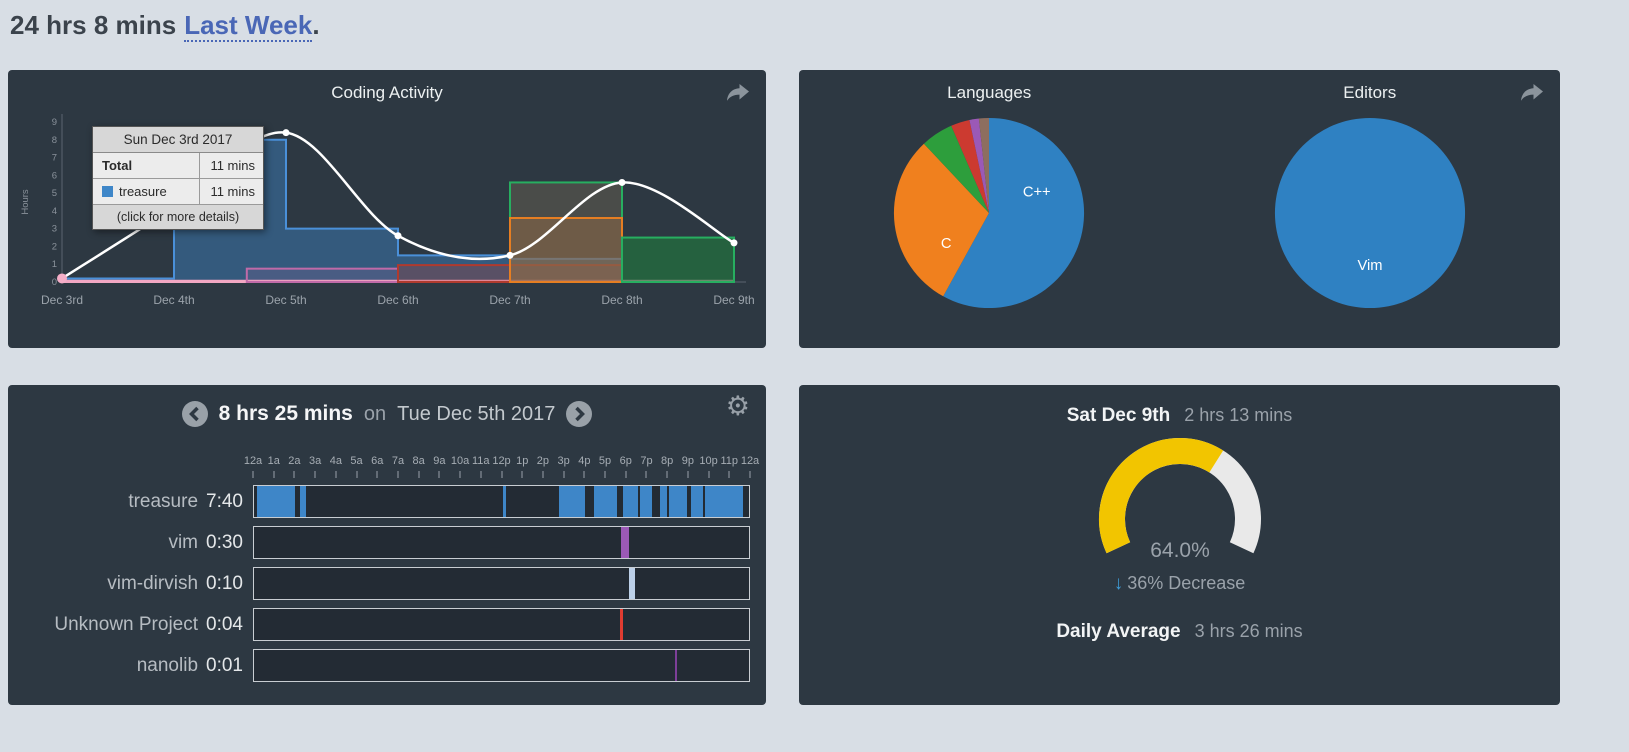 This screenshot has width=1629, height=752. What do you see at coordinates (1179, 406) in the screenshot?
I see `gauge-header: Sat Dec 9th 2 hrs 13 mins` at bounding box center [1179, 406].